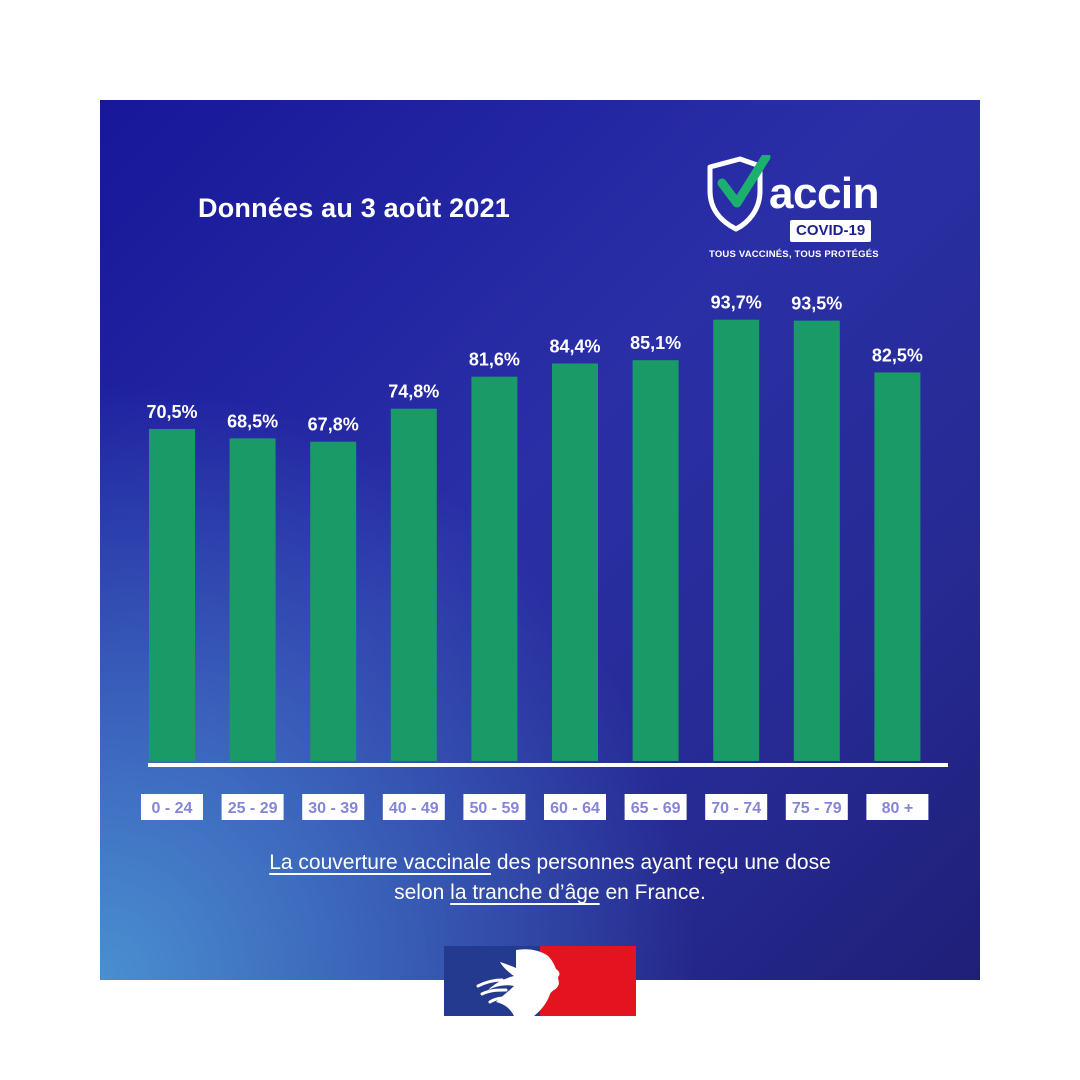 The height and width of the screenshot is (1080, 1080). Describe the element at coordinates (171, 412) in the screenshot. I see `bar-value-label: 70,5%` at that location.